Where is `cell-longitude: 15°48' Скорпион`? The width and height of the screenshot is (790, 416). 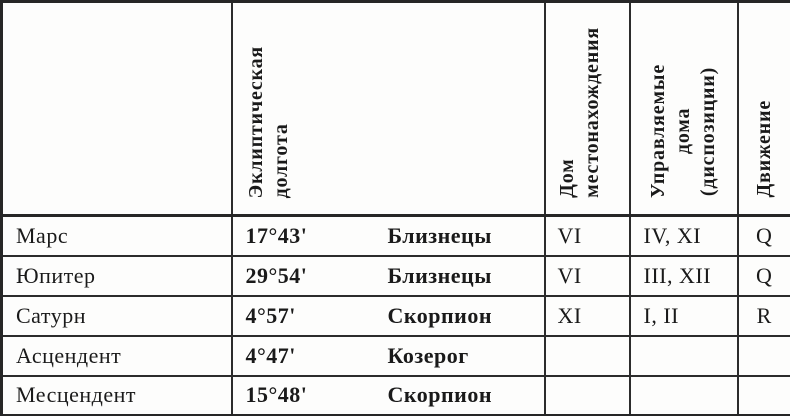 cell-longitude: 15°48' Скорпион is located at coordinates (388, 395).